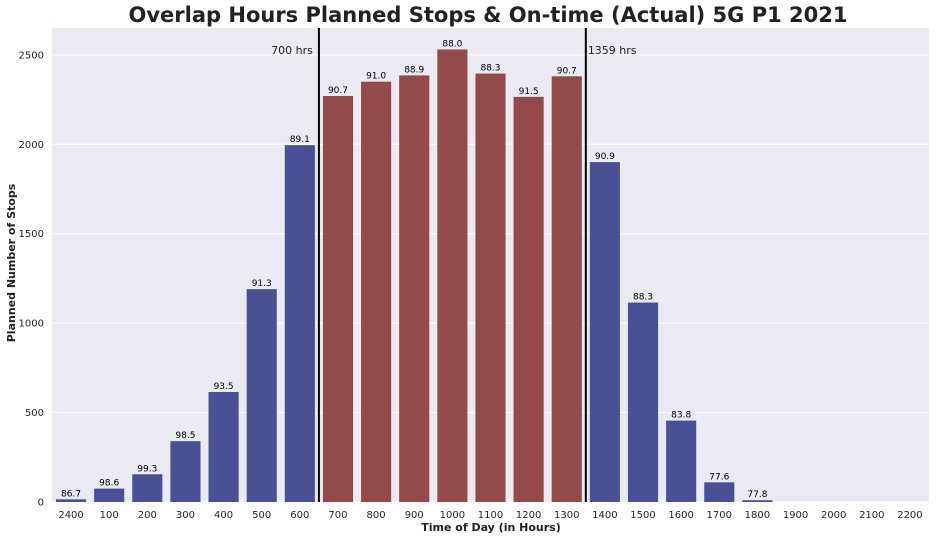 This screenshot has width=936, height=540. I want to click on x-tick-label-100: 100, so click(109, 515).